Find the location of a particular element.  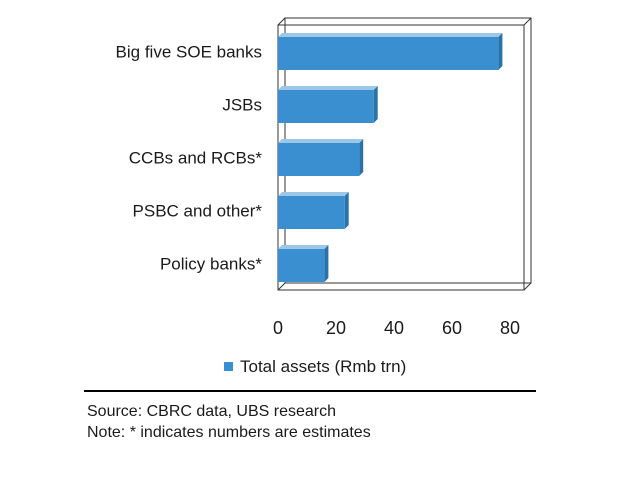

note-text: Note: * indicates numbers are estimates is located at coordinates (229, 432).